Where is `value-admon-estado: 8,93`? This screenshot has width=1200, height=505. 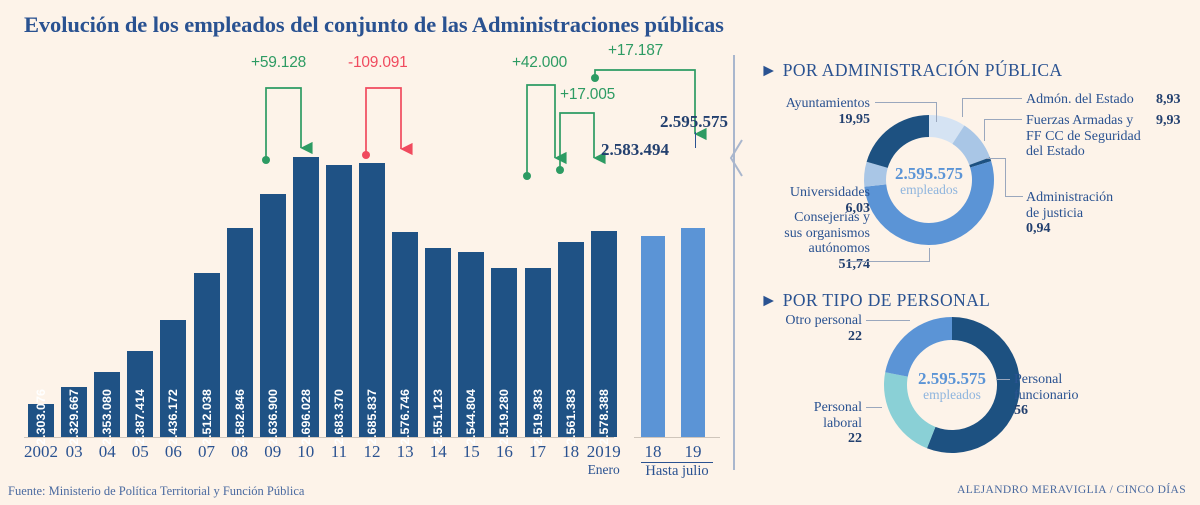
value-admon-estado: 8,93 is located at coordinates (1168, 99).